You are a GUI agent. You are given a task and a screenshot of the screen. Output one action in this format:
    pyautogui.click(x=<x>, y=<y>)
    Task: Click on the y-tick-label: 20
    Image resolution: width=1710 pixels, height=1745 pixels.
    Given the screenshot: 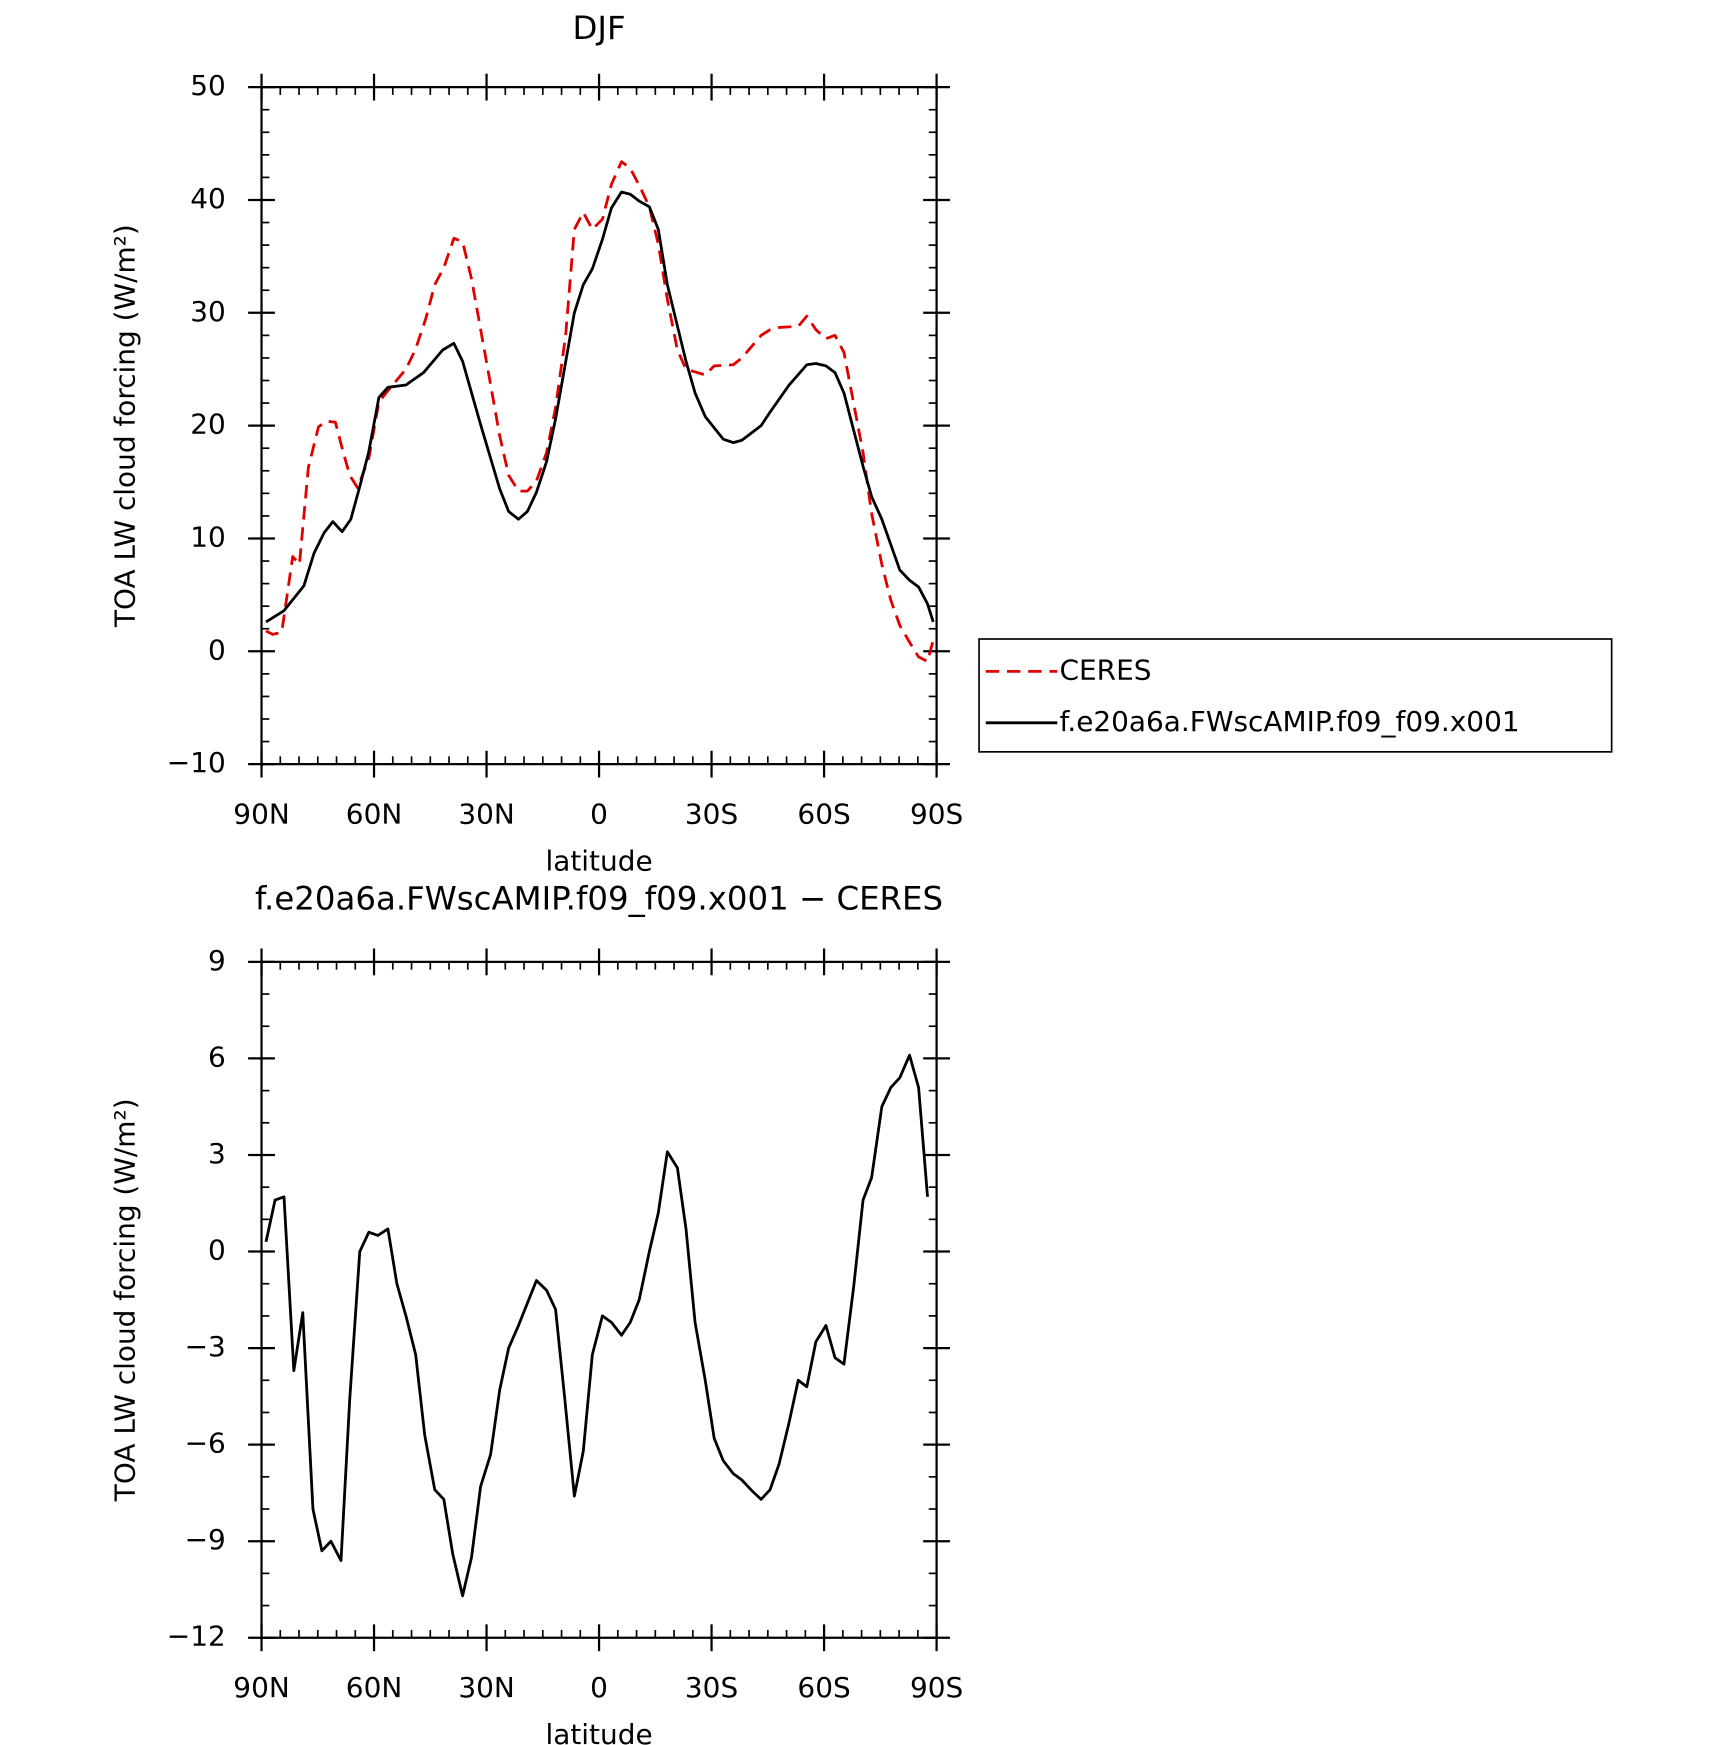 What is the action you would take?
    pyautogui.click(x=208, y=424)
    